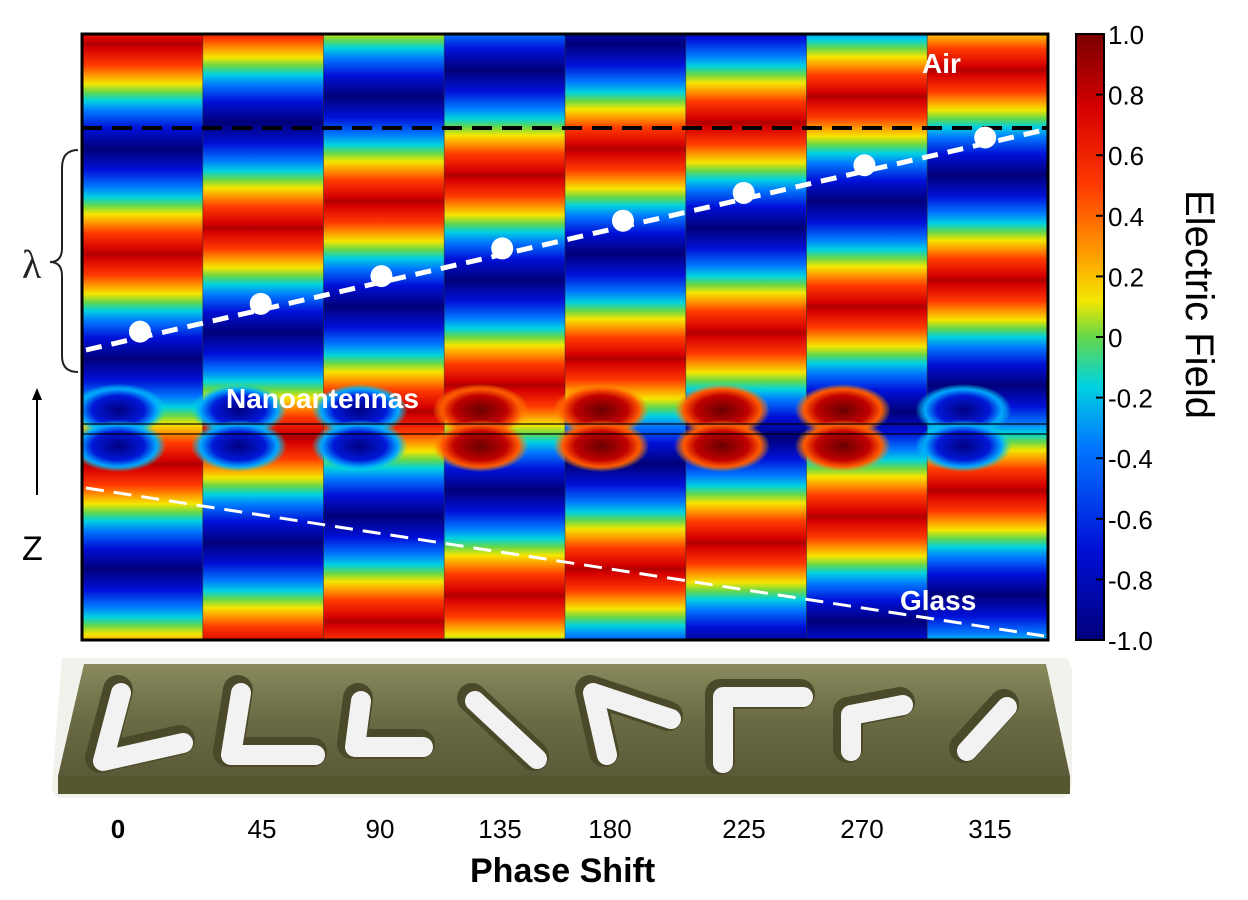  What do you see at coordinates (609, 829) in the screenshot?
I see `phase-shift-tick-label: 180` at bounding box center [609, 829].